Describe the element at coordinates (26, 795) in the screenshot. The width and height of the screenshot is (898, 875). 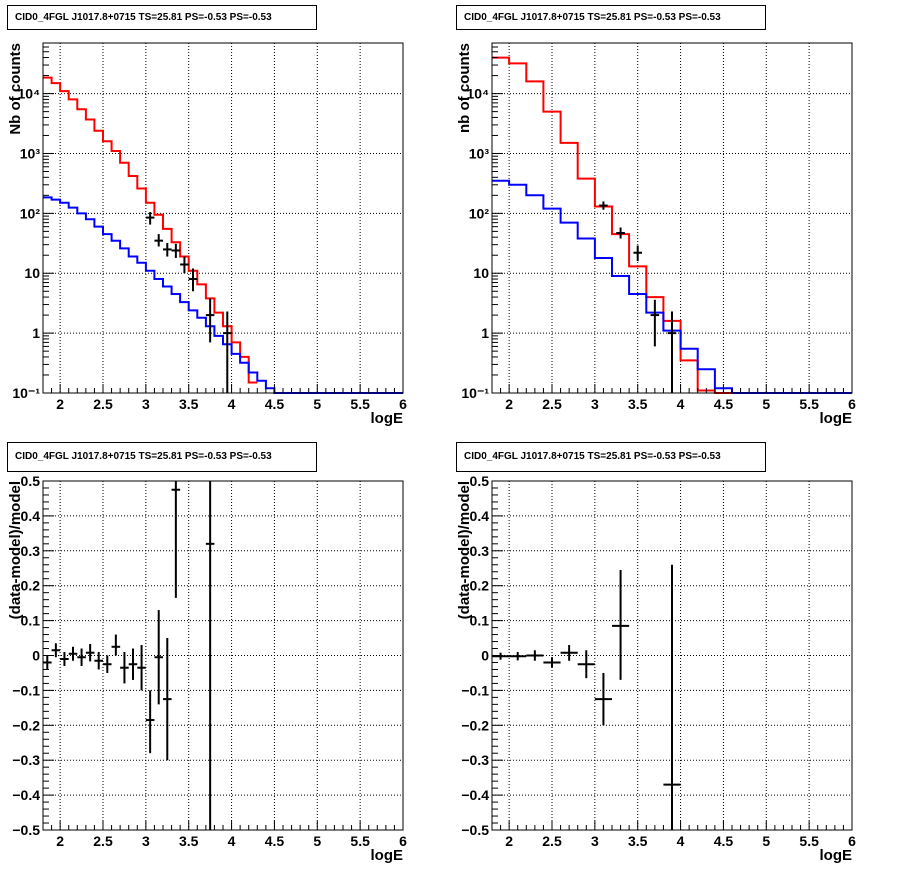
I see `y-tick-label: −0.4` at that location.